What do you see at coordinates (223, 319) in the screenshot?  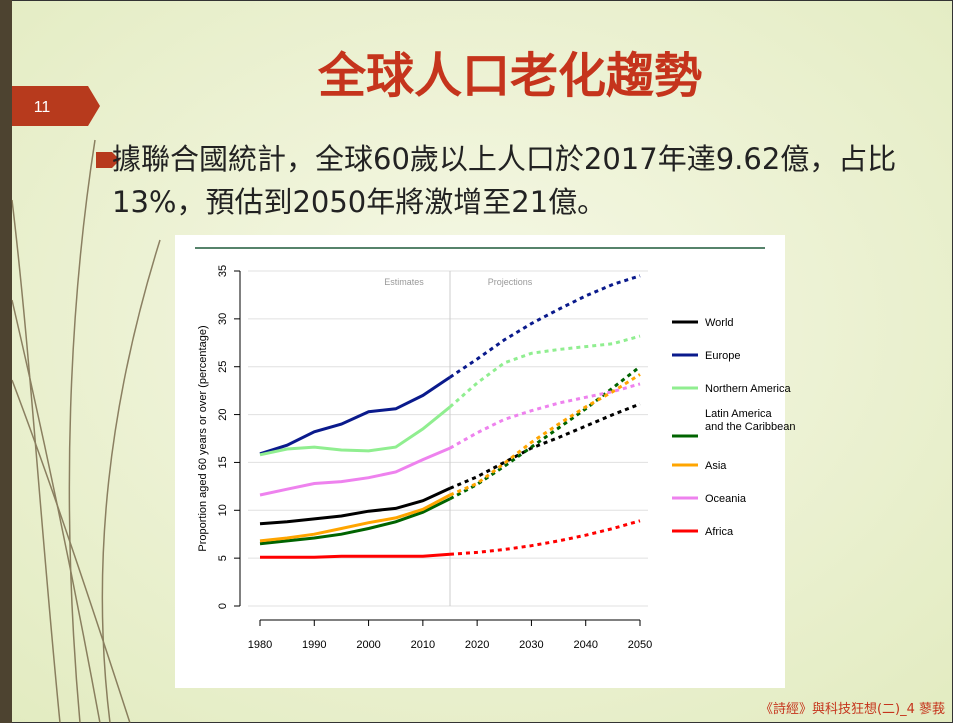 I see `y-tick-label: 30` at bounding box center [223, 319].